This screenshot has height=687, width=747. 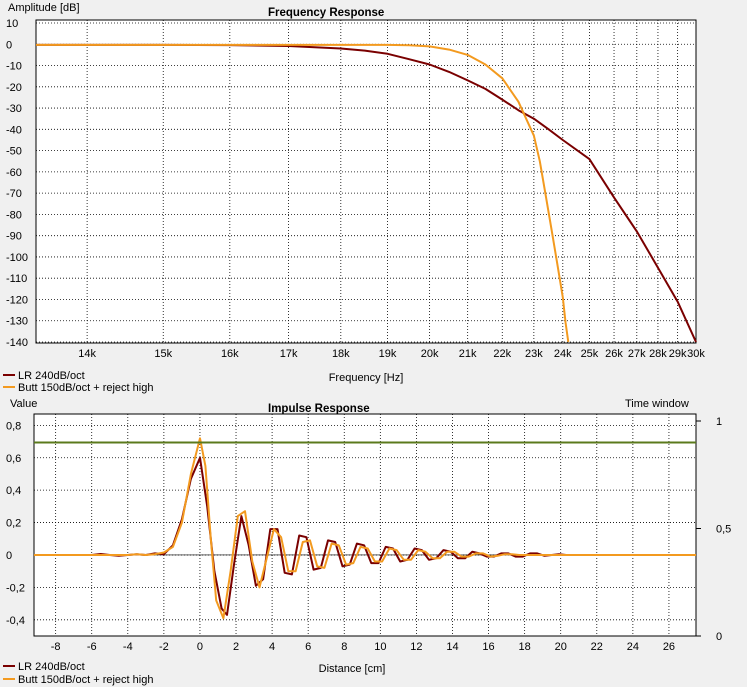 What do you see at coordinates (17, 300) in the screenshot?
I see `y-tick-label: -120` at bounding box center [17, 300].